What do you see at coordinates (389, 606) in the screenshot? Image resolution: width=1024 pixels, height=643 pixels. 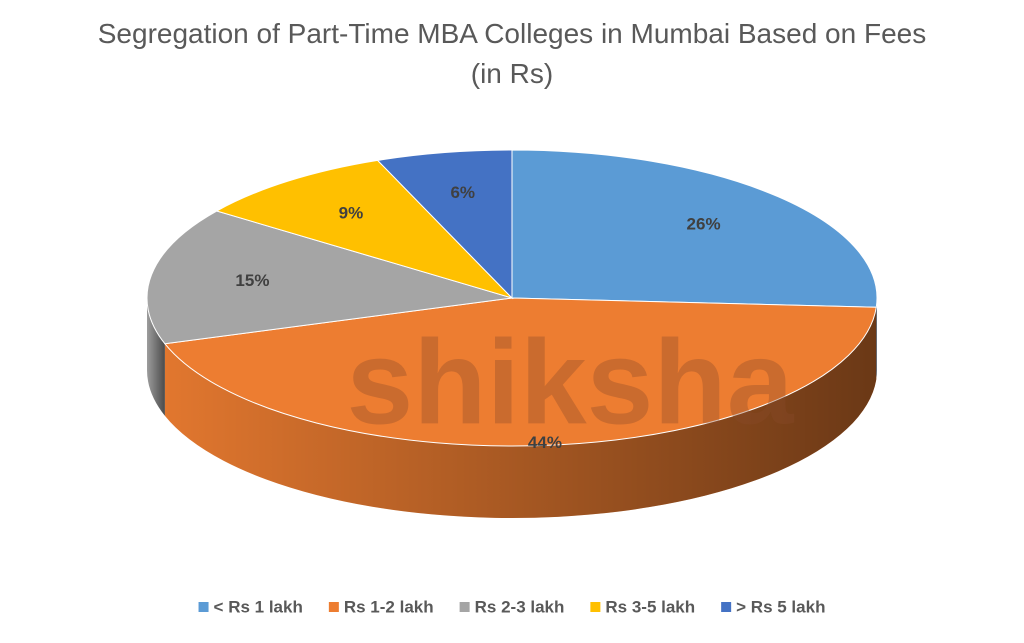 I see `legend-label: Rs 1-2 lakh` at bounding box center [389, 606].